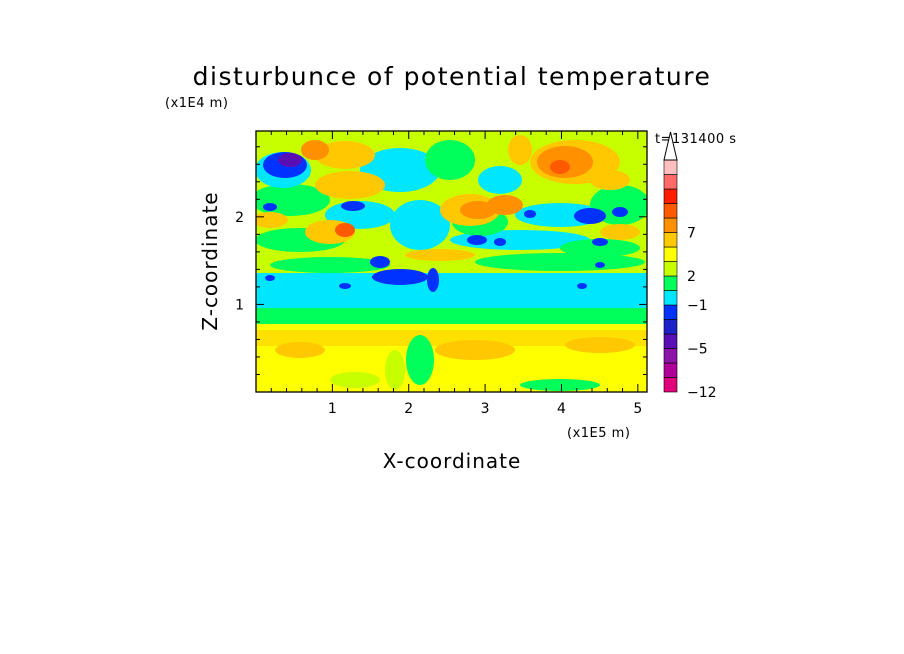 Image resolution: width=904 pixels, height=654 pixels. Describe the element at coordinates (485, 409) in the screenshot. I see `x-tick-label: 3` at that location.